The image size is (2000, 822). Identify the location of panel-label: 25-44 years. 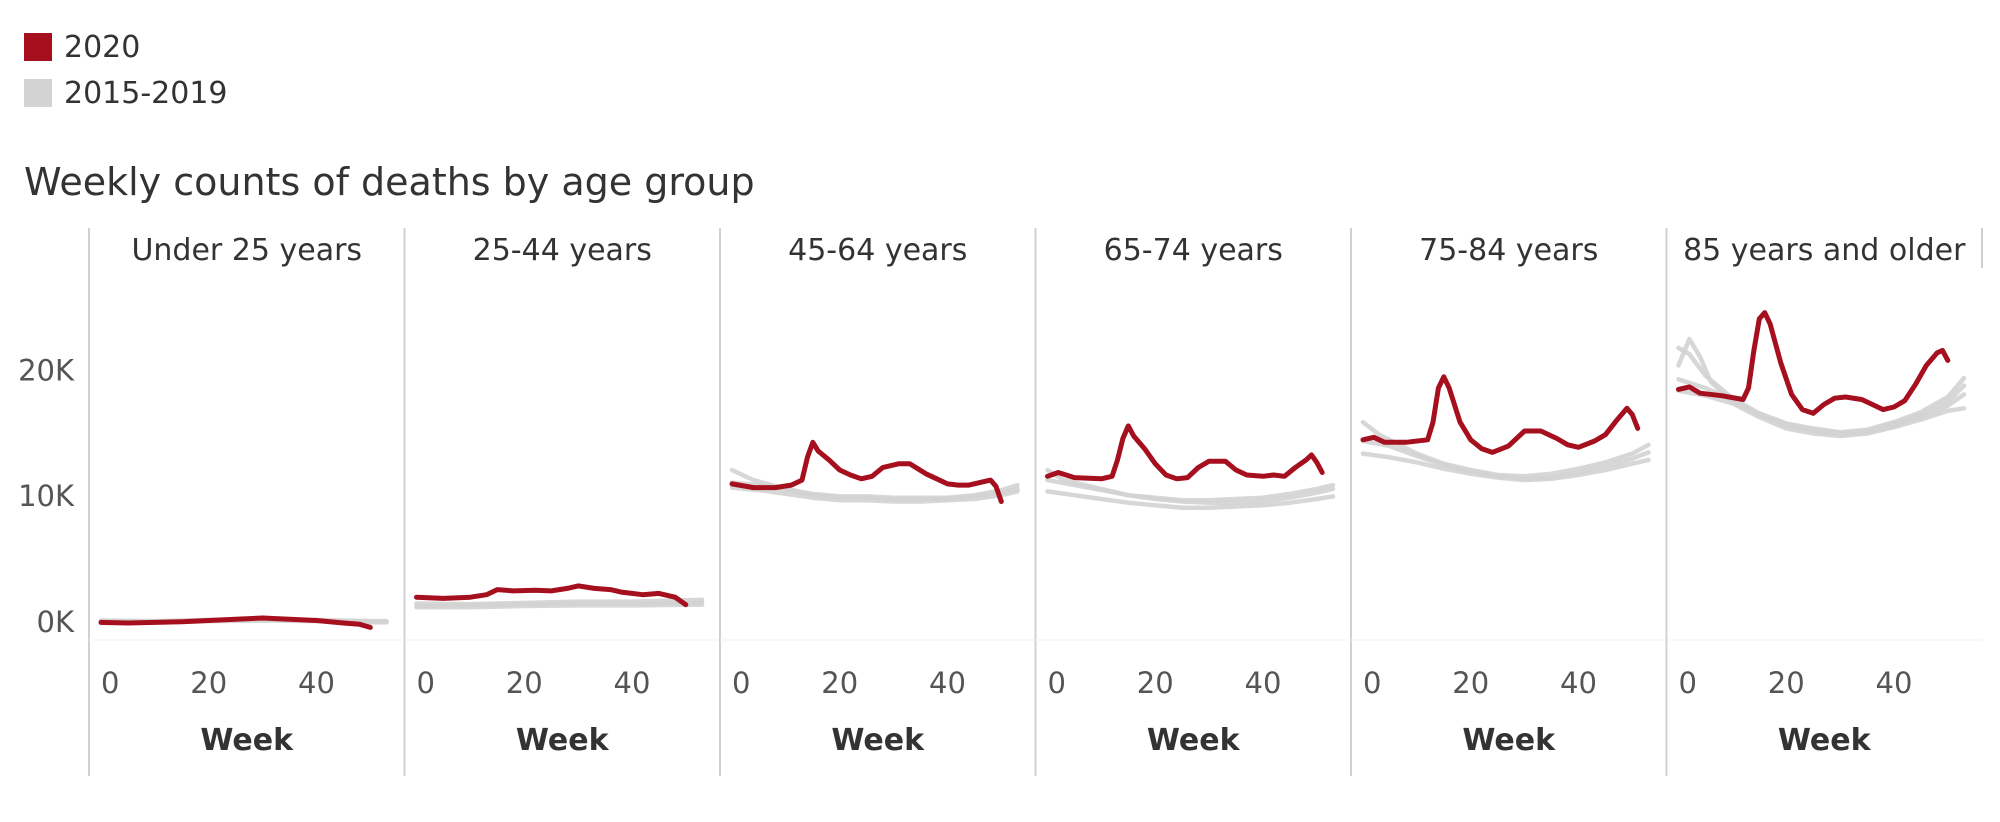
(562, 250).